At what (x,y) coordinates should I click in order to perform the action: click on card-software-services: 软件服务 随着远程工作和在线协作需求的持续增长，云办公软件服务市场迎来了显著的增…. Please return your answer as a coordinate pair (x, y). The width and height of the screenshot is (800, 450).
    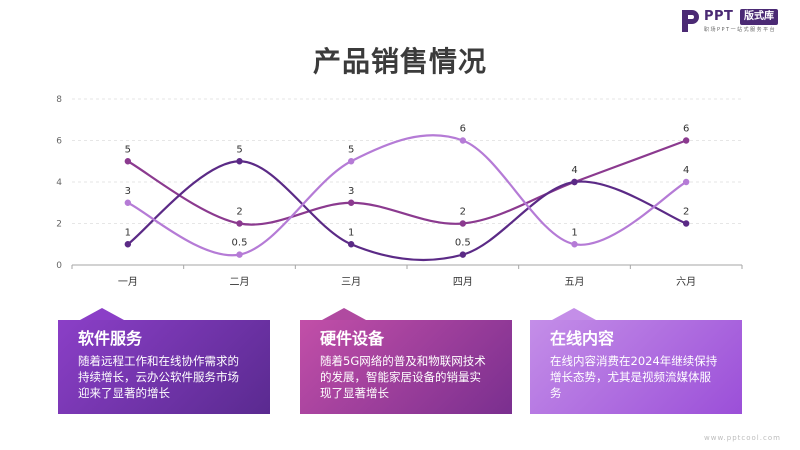
    Looking at the image, I should click on (164, 367).